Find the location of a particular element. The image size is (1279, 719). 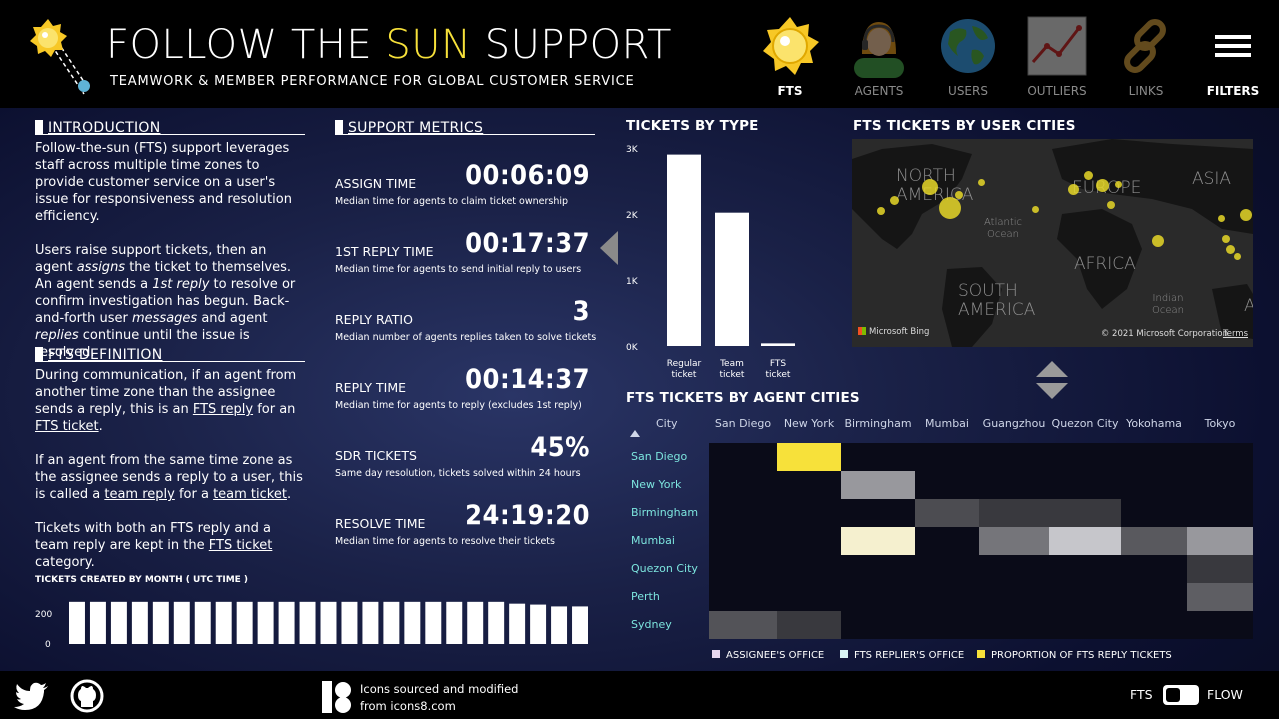

y-tick-label: 0 is located at coordinates (48, 645).